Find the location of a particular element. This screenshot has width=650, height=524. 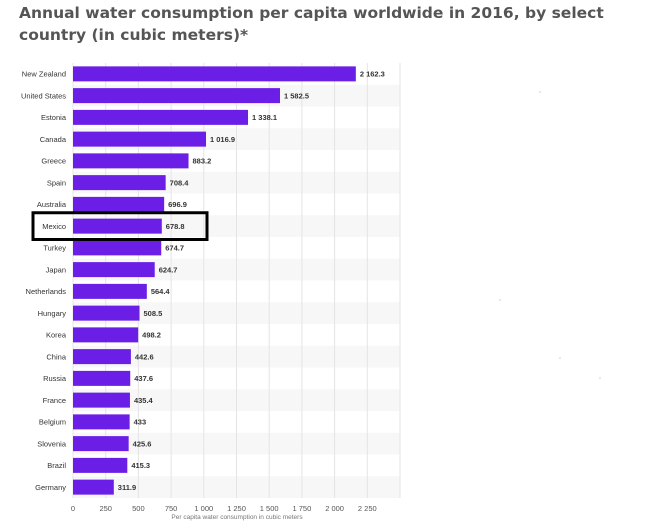

category-label: New Zealand is located at coordinates (44, 74).